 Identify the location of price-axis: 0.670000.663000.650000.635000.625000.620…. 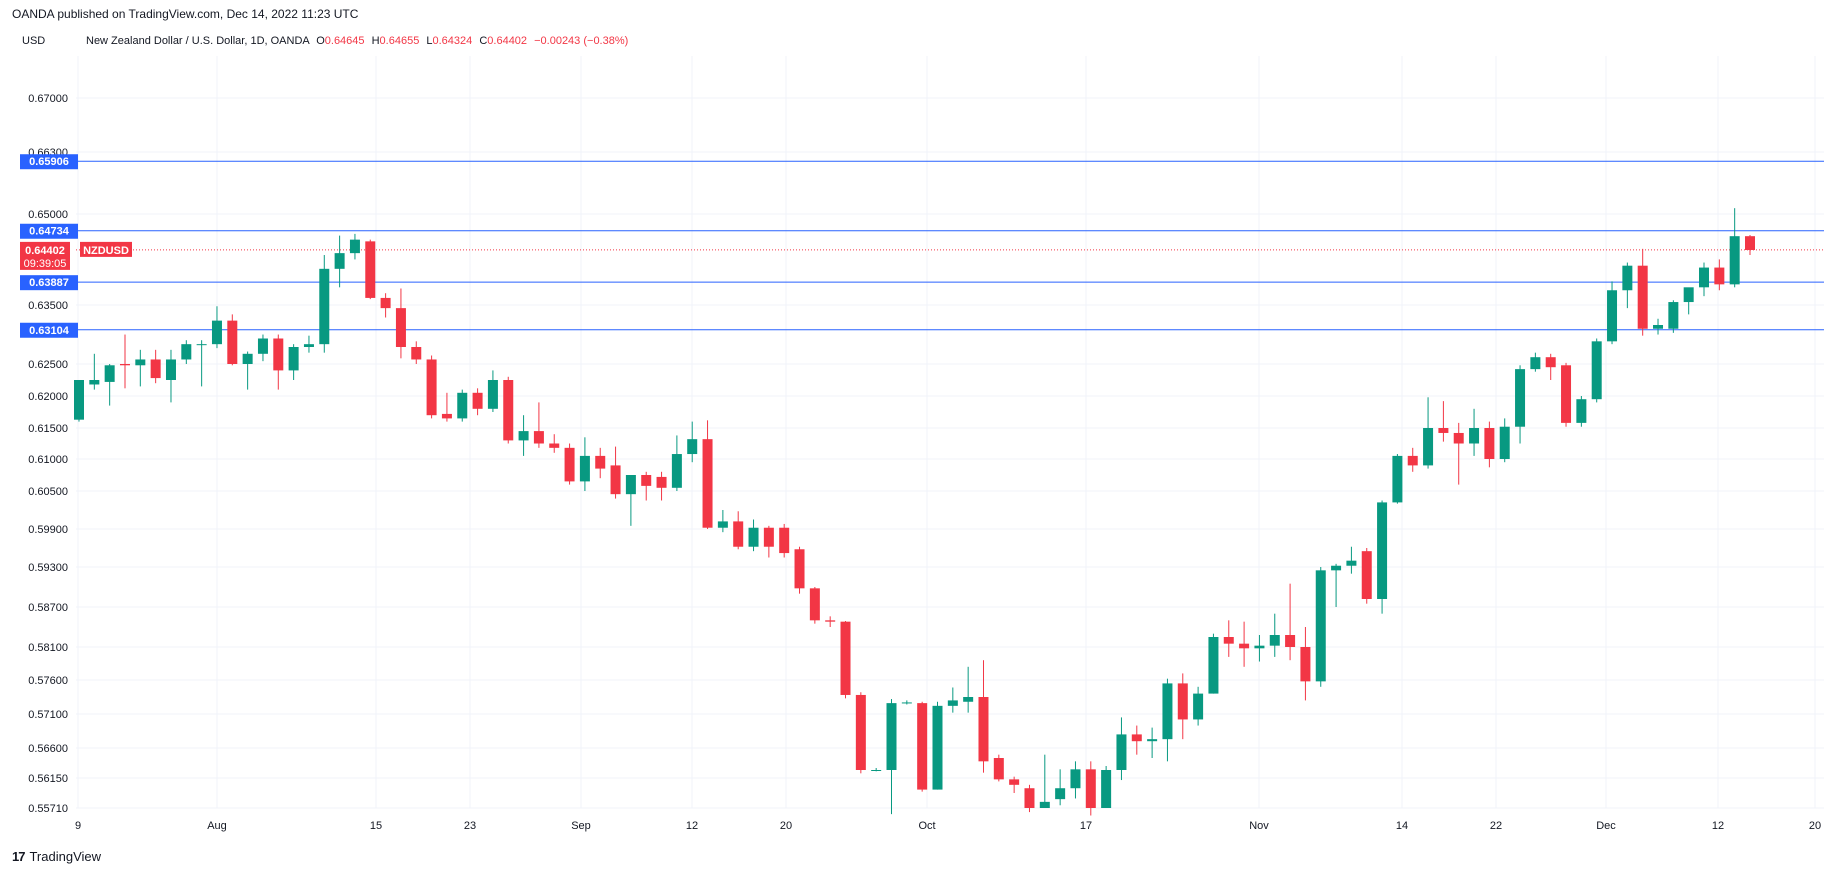
(48, 454).